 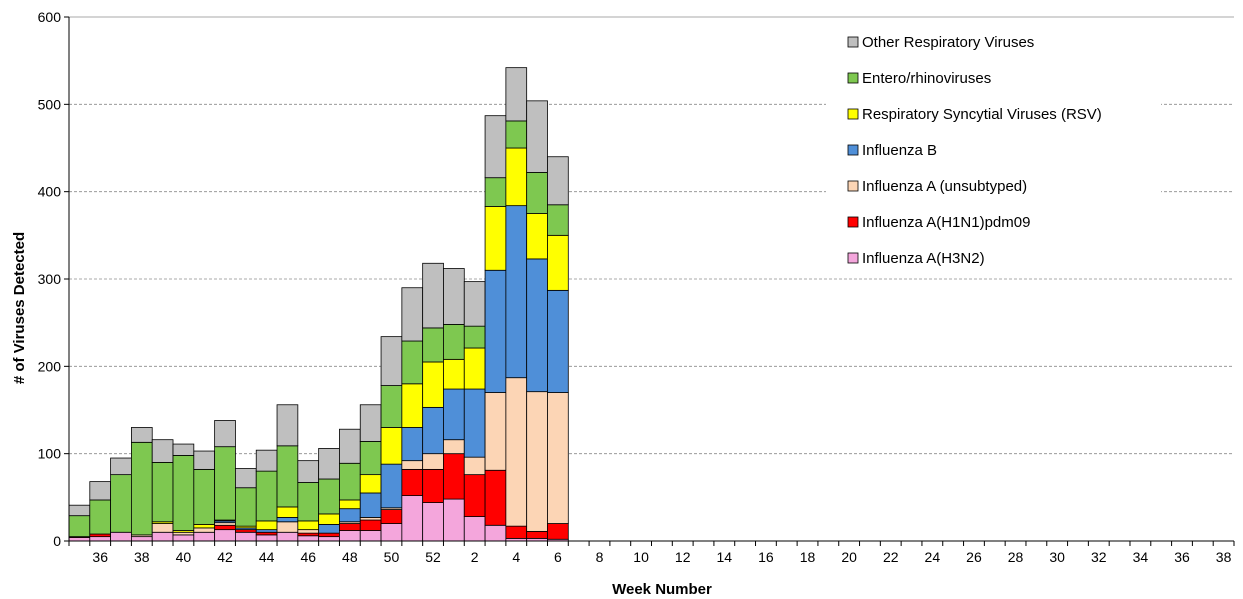 I want to click on x-tick-label: 34, so click(x=1141, y=557).